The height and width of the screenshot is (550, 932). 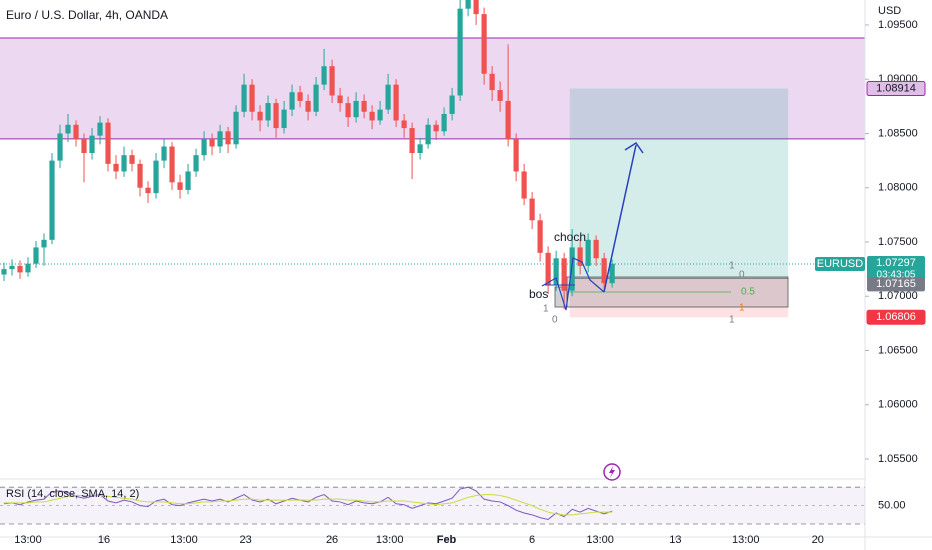 What do you see at coordinates (896, 263) in the screenshot?
I see `last-price-label: 1.07297` at bounding box center [896, 263].